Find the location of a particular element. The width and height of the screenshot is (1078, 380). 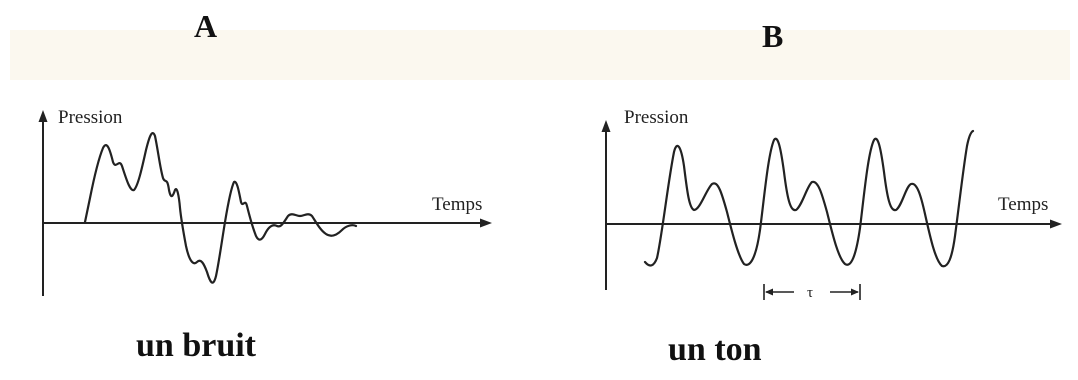

panel-b-tone-waveform is located at coordinates (809, 198).